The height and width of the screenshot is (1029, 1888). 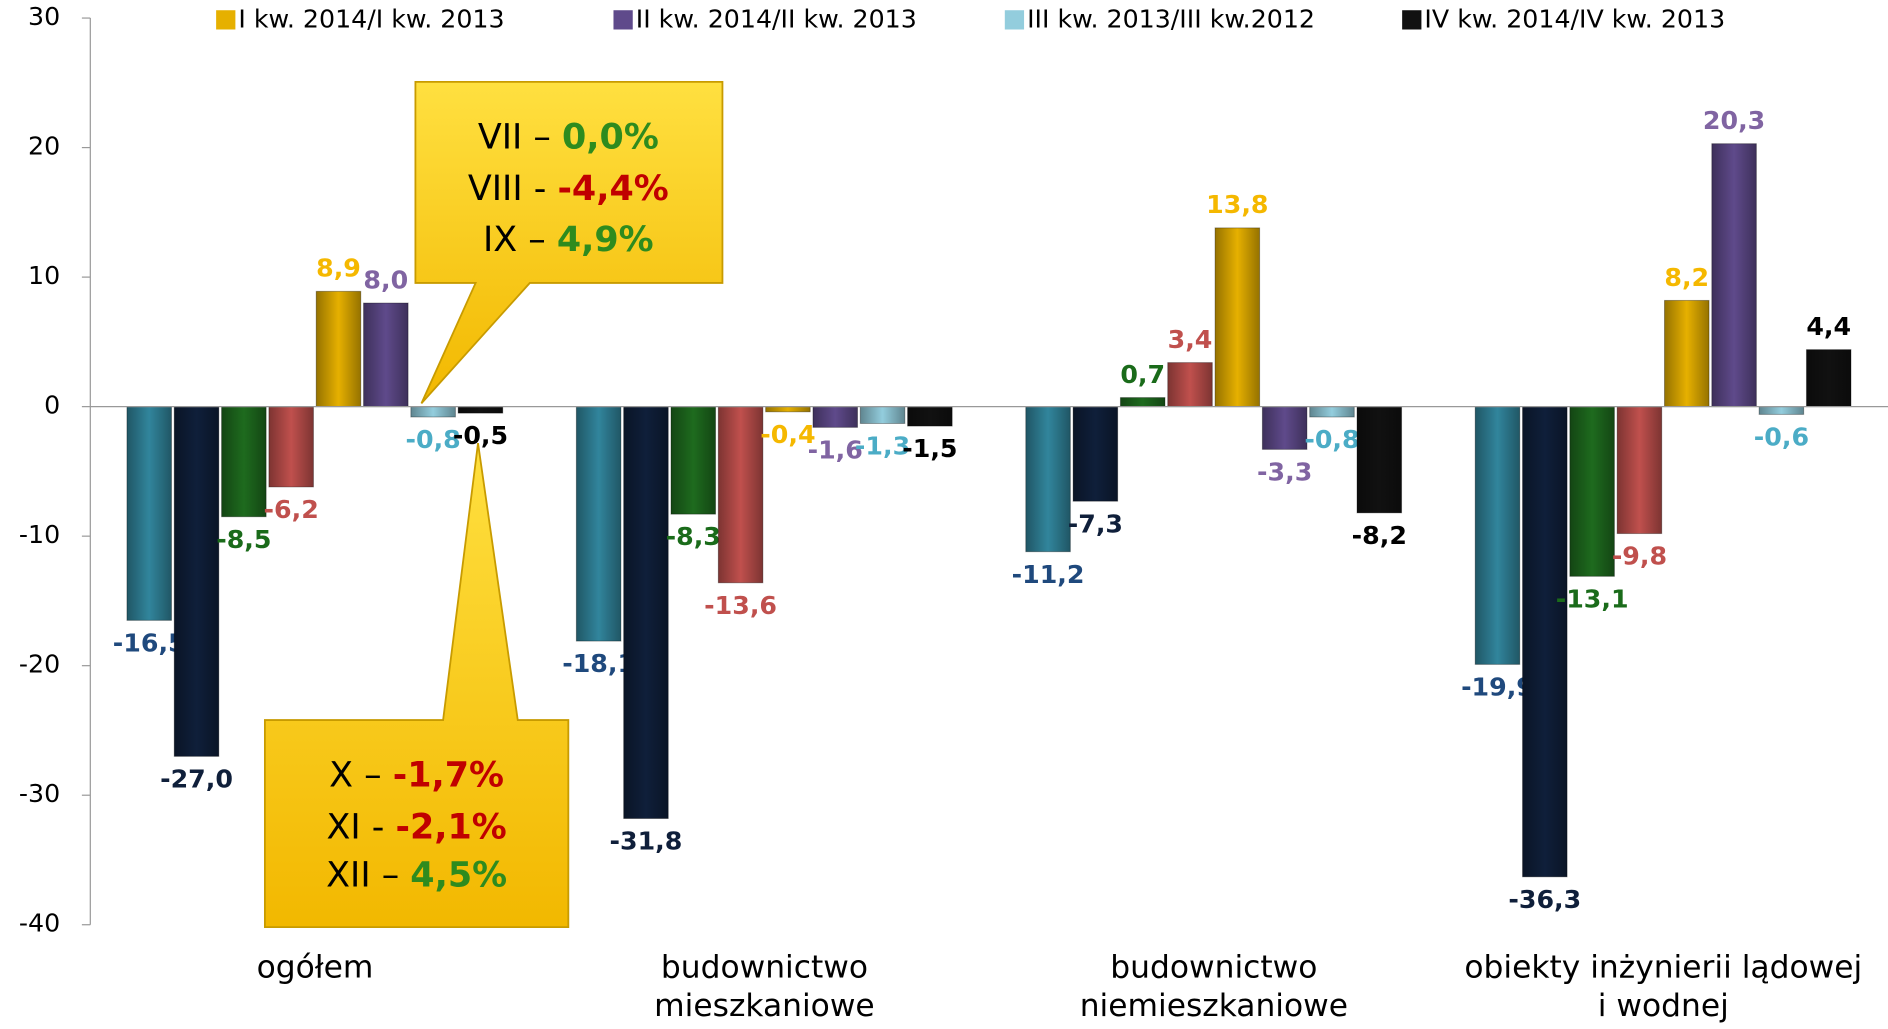 What do you see at coordinates (605, 240) in the screenshot?
I see `callout-part: 4,9%` at bounding box center [605, 240].